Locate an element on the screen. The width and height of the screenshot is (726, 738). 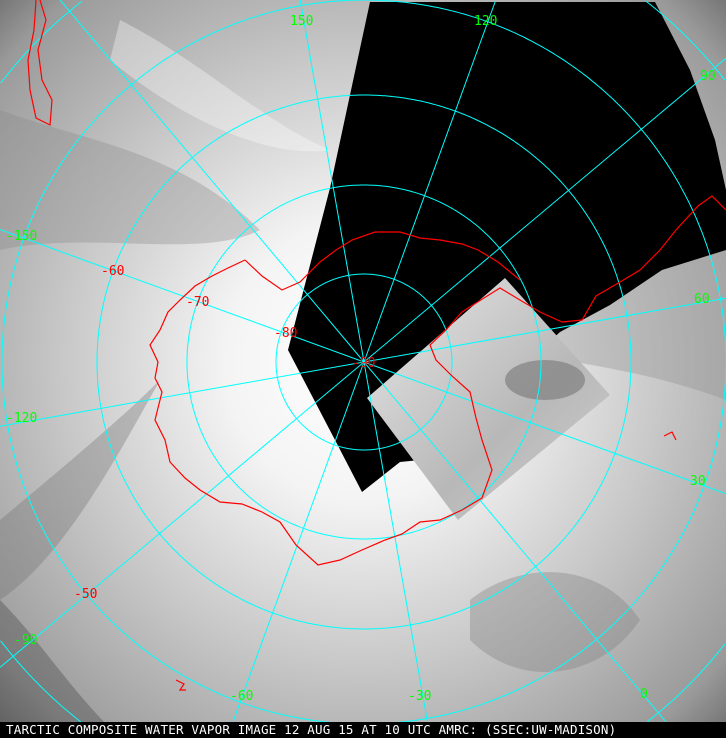
longitude-label: 150 is located at coordinates (301, 21).